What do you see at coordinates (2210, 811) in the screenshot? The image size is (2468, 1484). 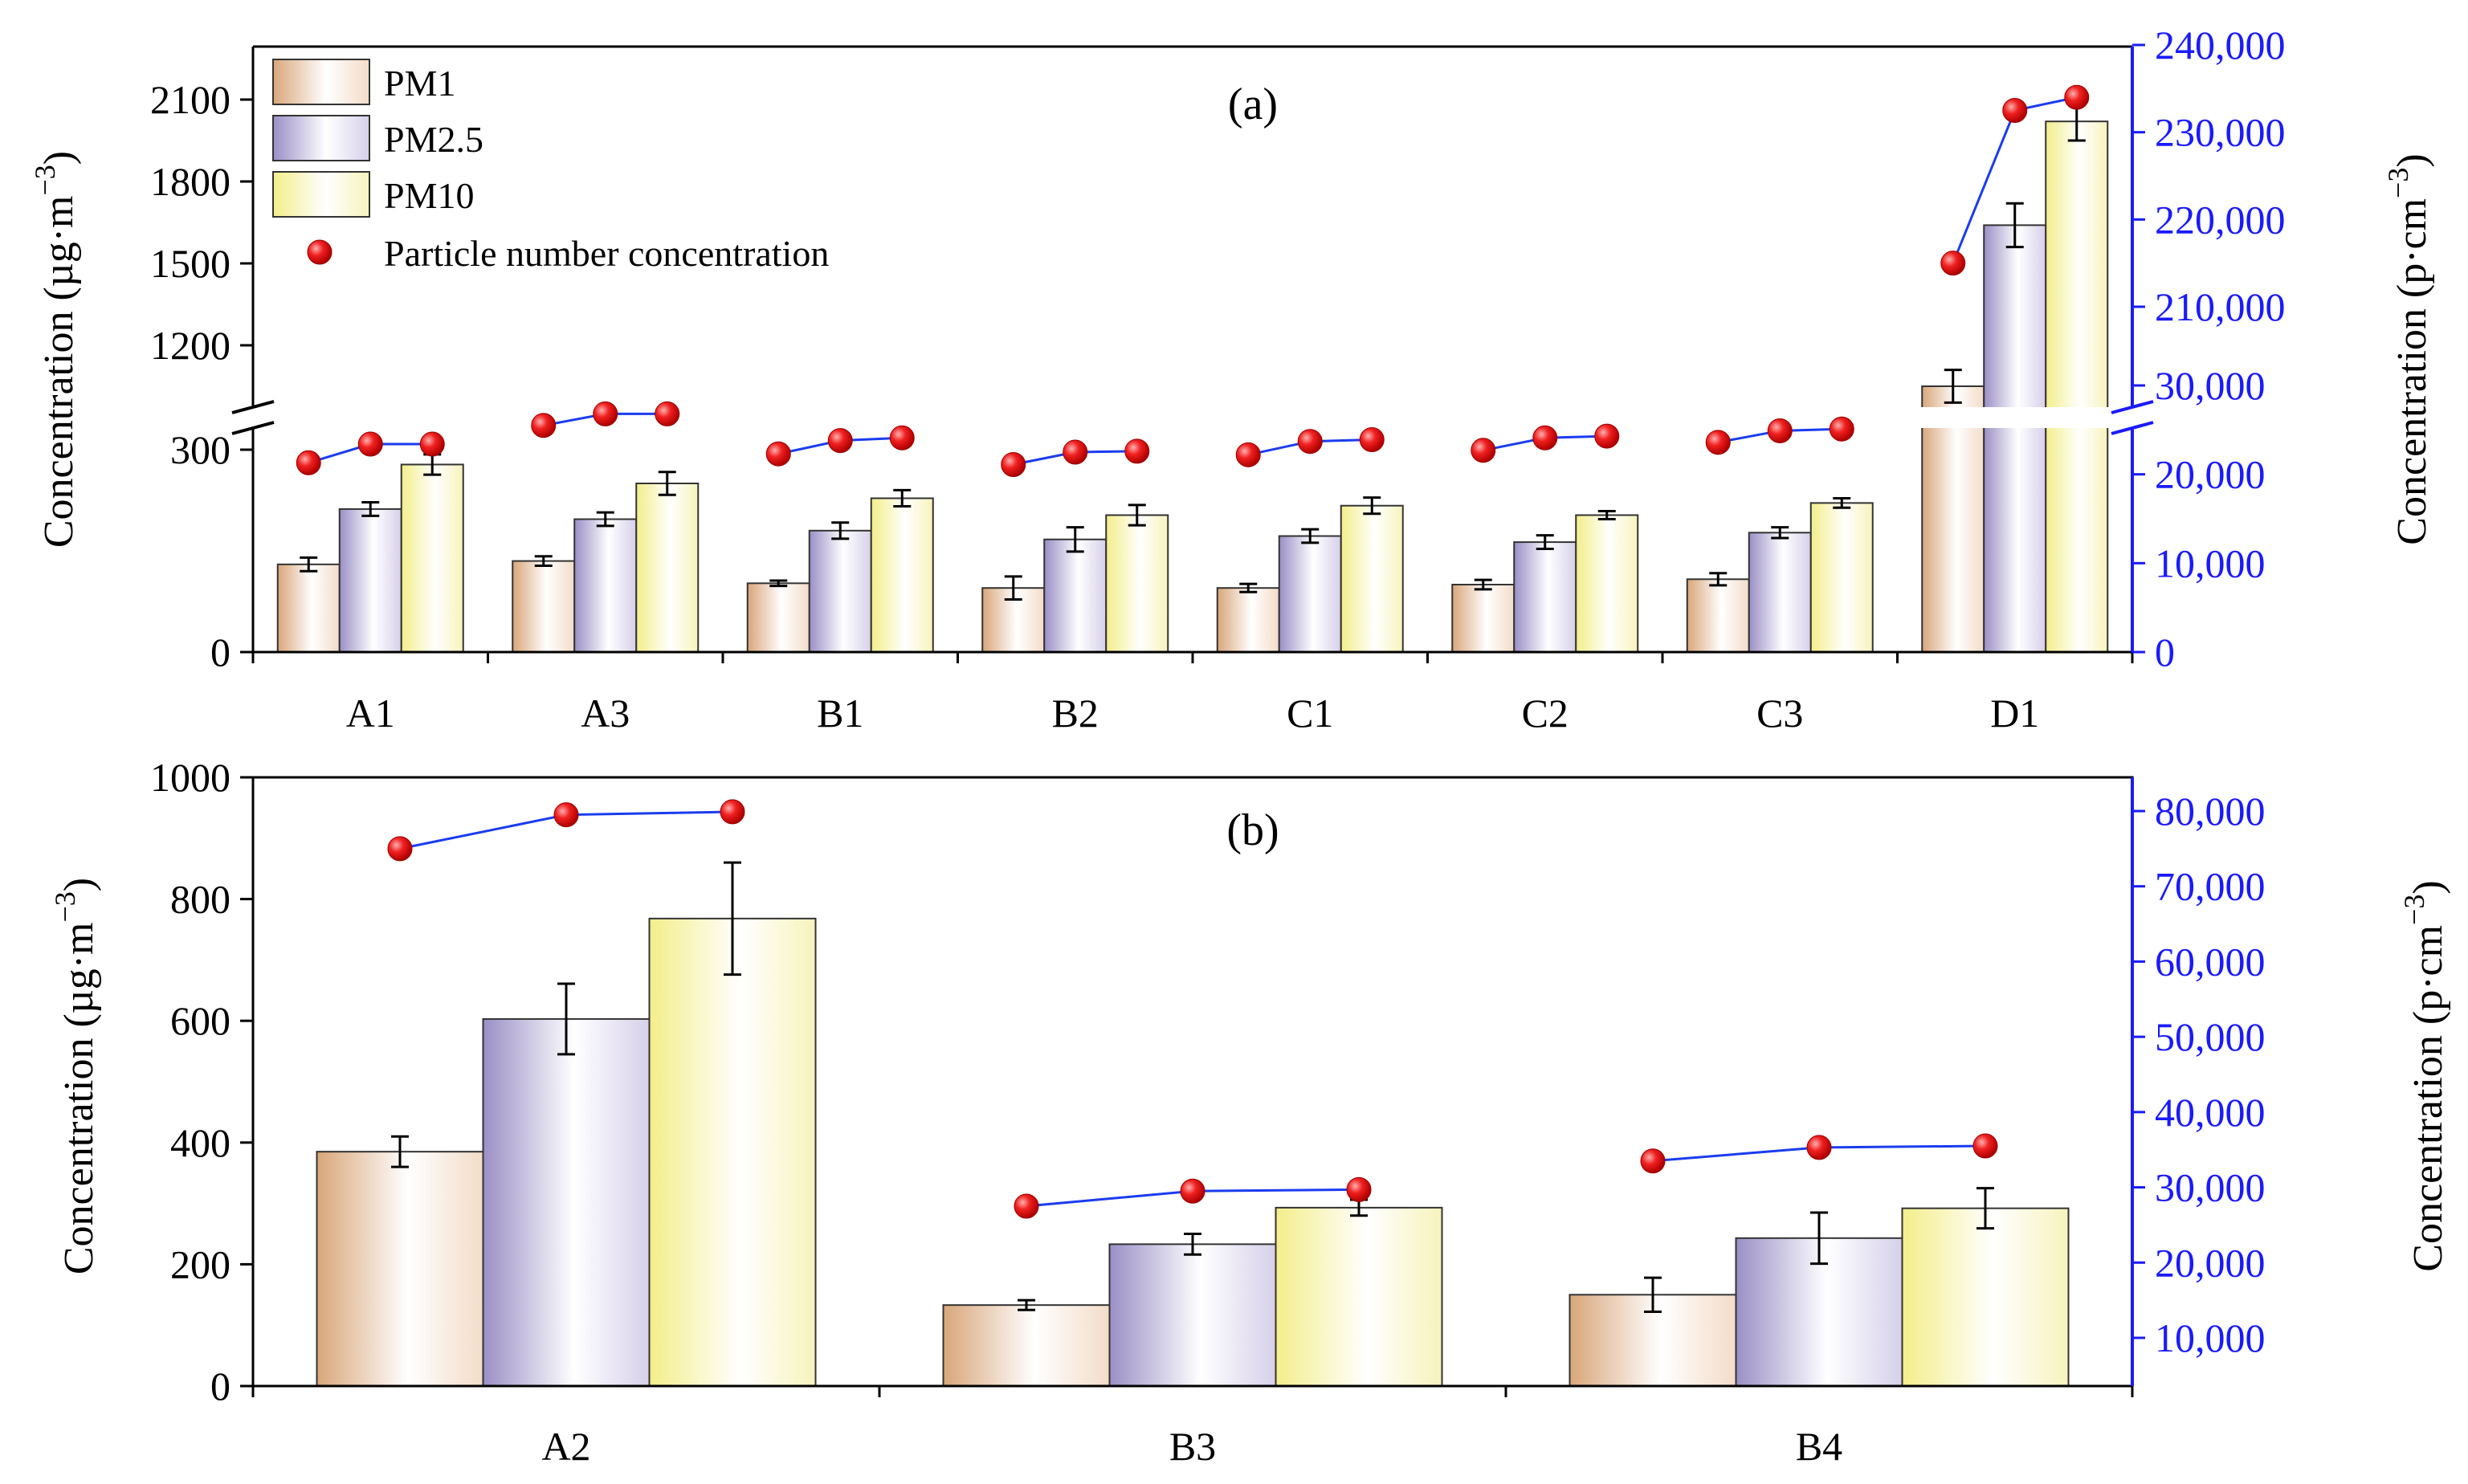 I see `y2-tick-label-b-80,000: 80,000` at bounding box center [2210, 811].